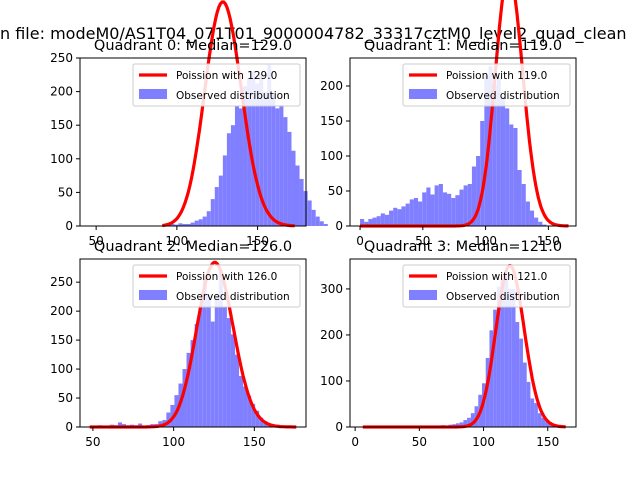 This screenshot has height=480, width=640. What do you see at coordinates (193, 46) in the screenshot?
I see `subplot-title: Quadrant 0: Median=129.0` at bounding box center [193, 46].